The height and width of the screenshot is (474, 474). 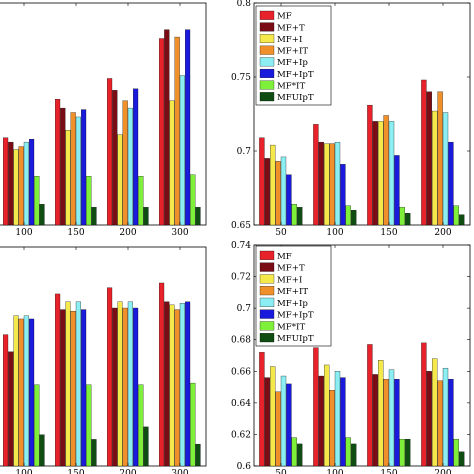 What do you see at coordinates (241, 435) in the screenshot?
I see `y-tick-label: 0.62` at bounding box center [241, 435].